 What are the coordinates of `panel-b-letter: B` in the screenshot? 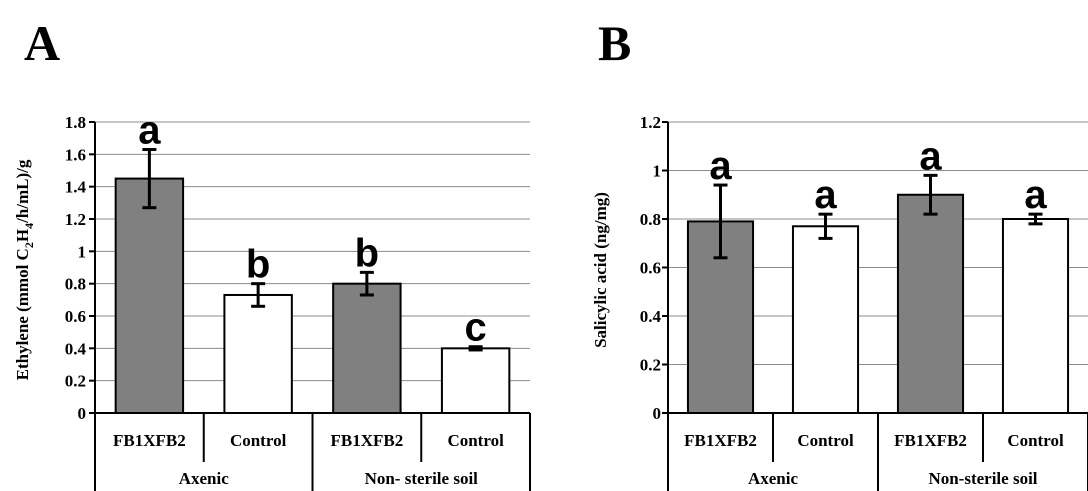 It's located at (614, 43).